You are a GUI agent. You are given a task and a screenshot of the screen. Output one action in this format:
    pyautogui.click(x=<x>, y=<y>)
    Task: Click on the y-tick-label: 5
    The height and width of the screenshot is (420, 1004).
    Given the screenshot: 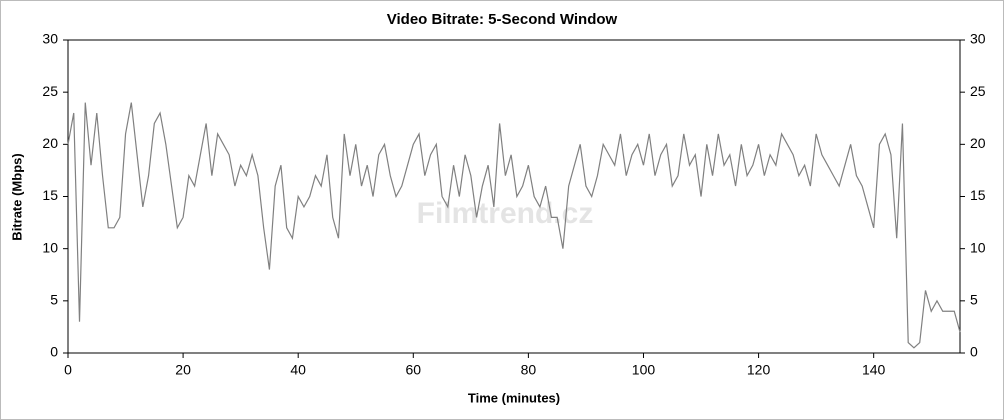 What is the action you would take?
    pyautogui.click(x=54, y=300)
    